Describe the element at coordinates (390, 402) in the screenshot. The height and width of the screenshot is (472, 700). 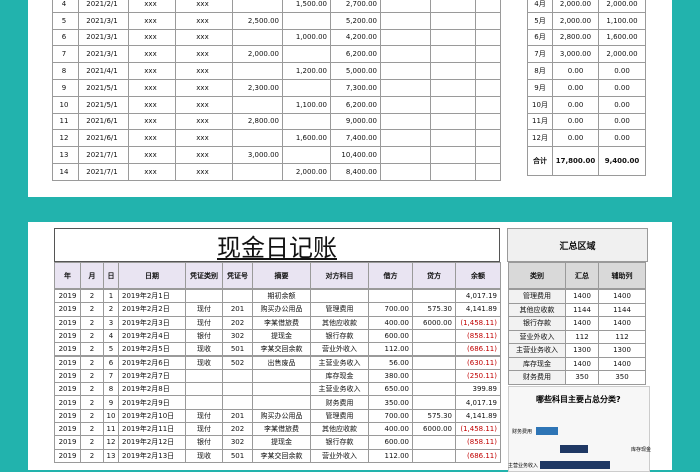
I see `cell: 350.00` at that location.